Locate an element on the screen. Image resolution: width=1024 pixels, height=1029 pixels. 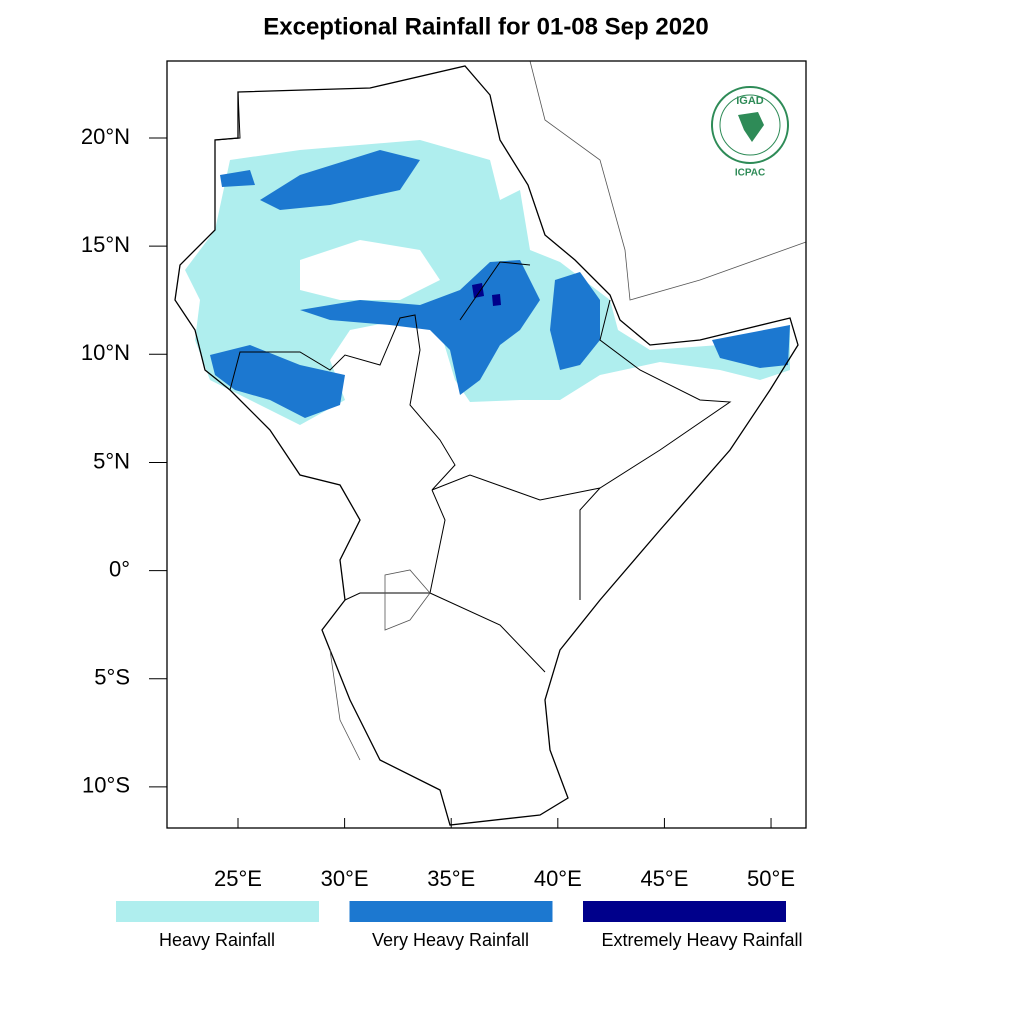
title: Exceptional Rainfall for 01-08 Sep 2020 is located at coordinates (486, 26).